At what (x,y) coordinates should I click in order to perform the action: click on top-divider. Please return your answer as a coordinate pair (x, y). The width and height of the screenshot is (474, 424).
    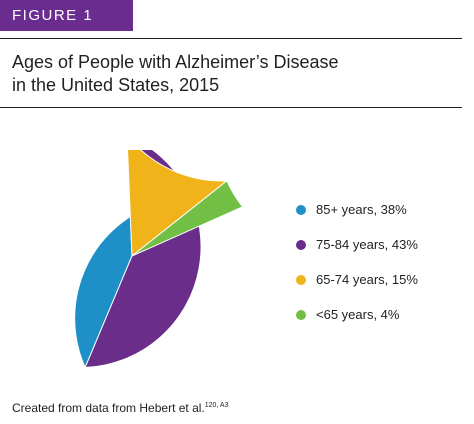
    Looking at the image, I should click on (231, 38).